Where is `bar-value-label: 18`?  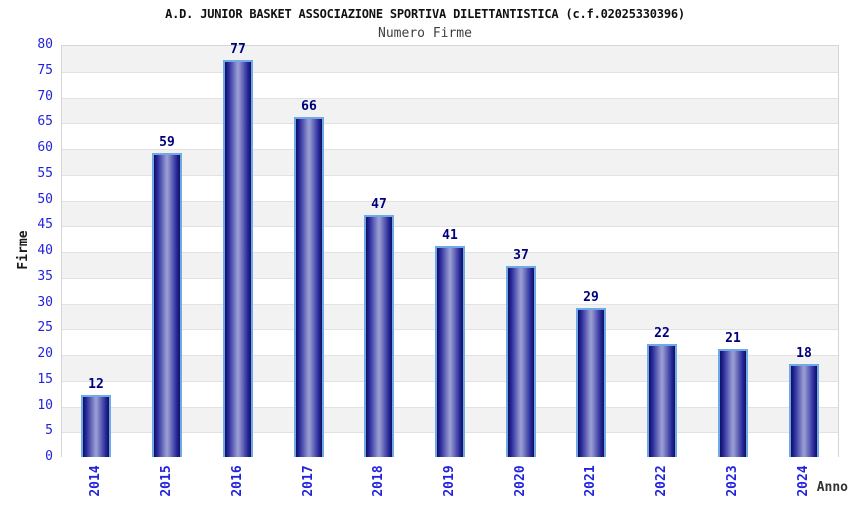 bar-value-label: 18 is located at coordinates (804, 353).